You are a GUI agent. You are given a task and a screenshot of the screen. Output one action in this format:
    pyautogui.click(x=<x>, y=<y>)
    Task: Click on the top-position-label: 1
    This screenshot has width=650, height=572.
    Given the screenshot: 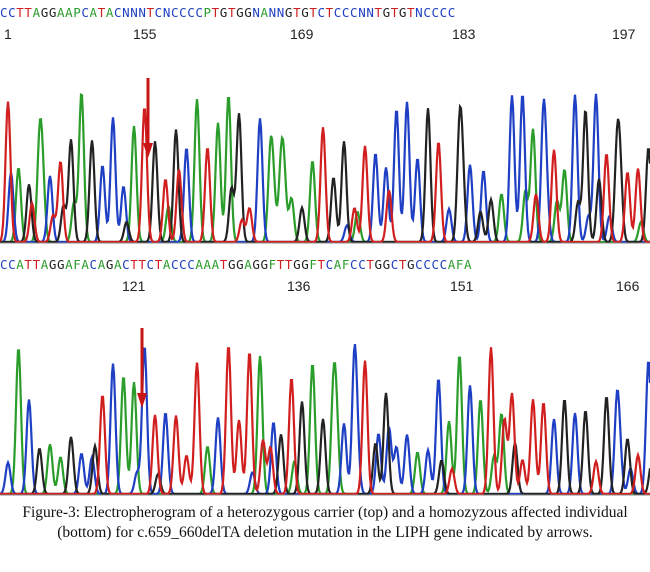 What is the action you would take?
    pyautogui.click(x=8, y=34)
    